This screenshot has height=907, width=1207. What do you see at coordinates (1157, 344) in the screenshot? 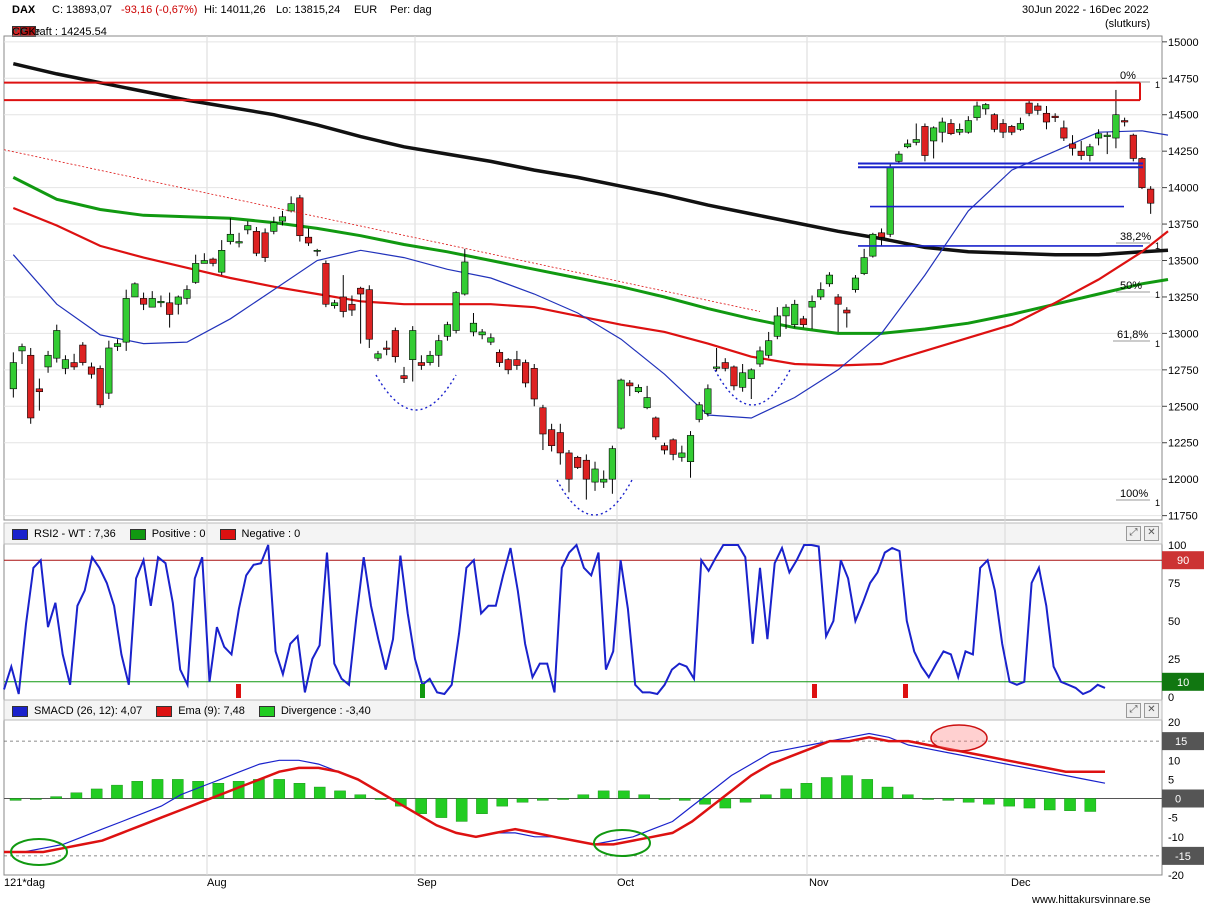
I see `fib-marker: 1` at bounding box center [1157, 344].